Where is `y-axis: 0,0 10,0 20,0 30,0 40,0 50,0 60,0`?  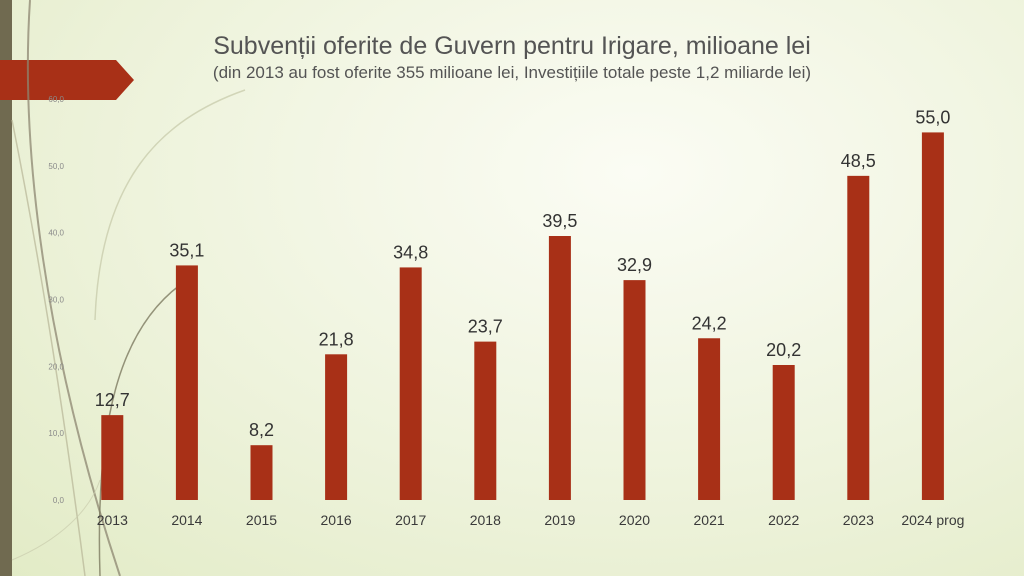
y-axis: 0,0 10,0 20,0 30,0 40,0 50,0 60,0 is located at coordinates (56, 300).